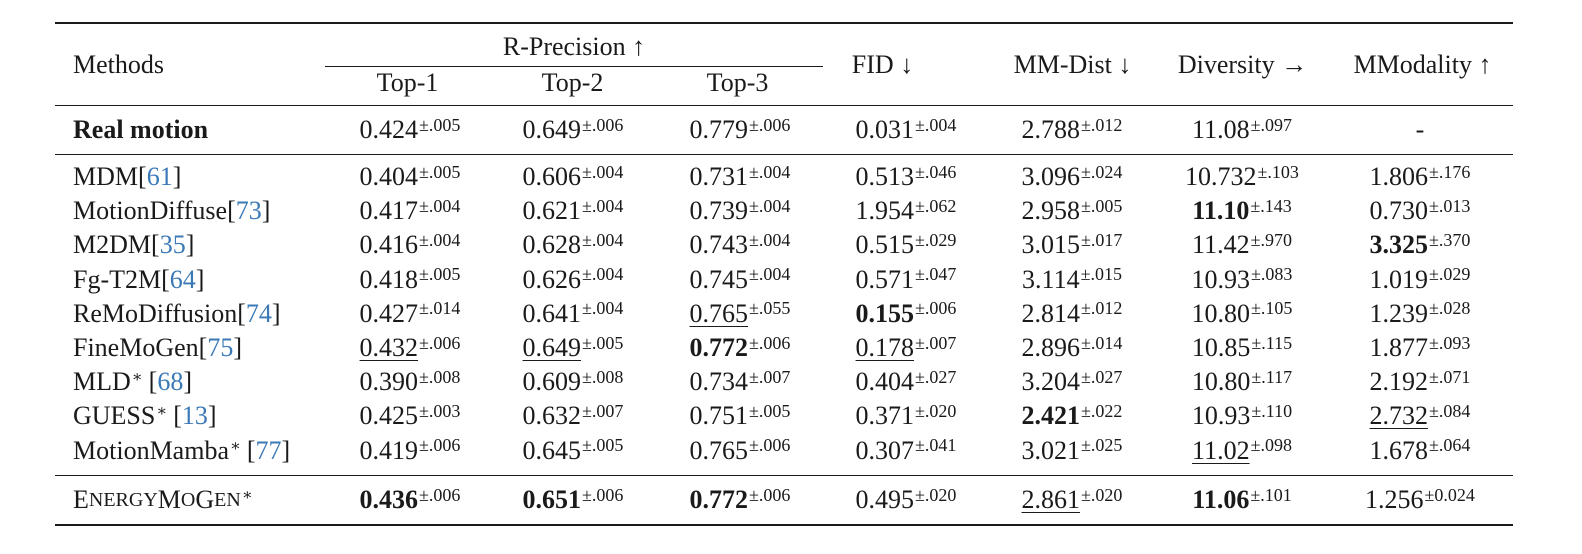  Describe the element at coordinates (737, 82) in the screenshot. I see `header-top3: Top-3` at that location.